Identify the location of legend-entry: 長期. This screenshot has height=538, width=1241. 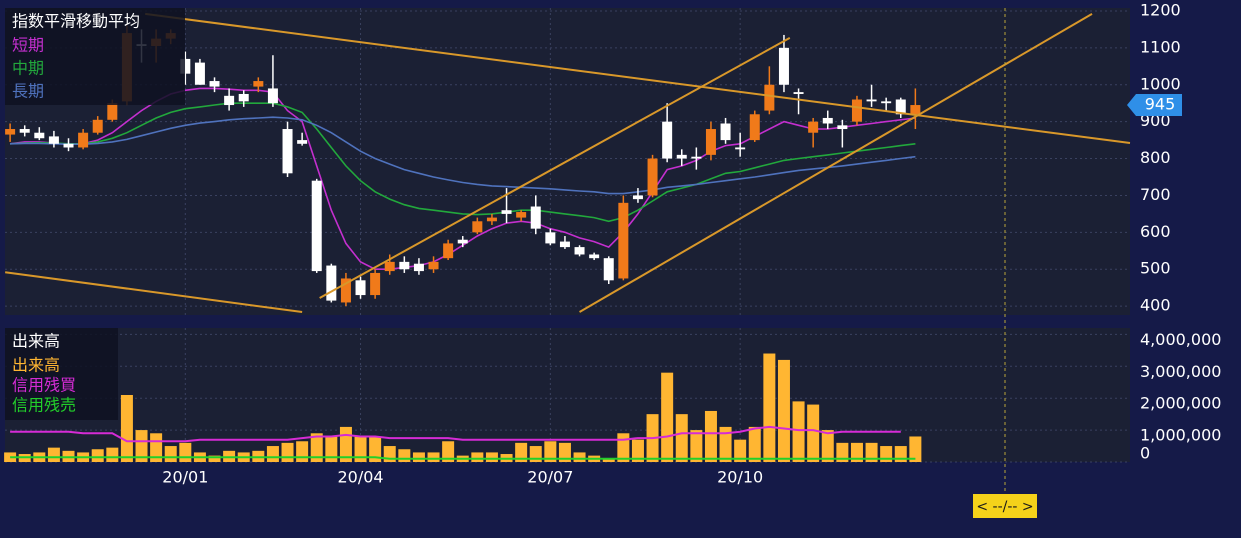
(28, 91).